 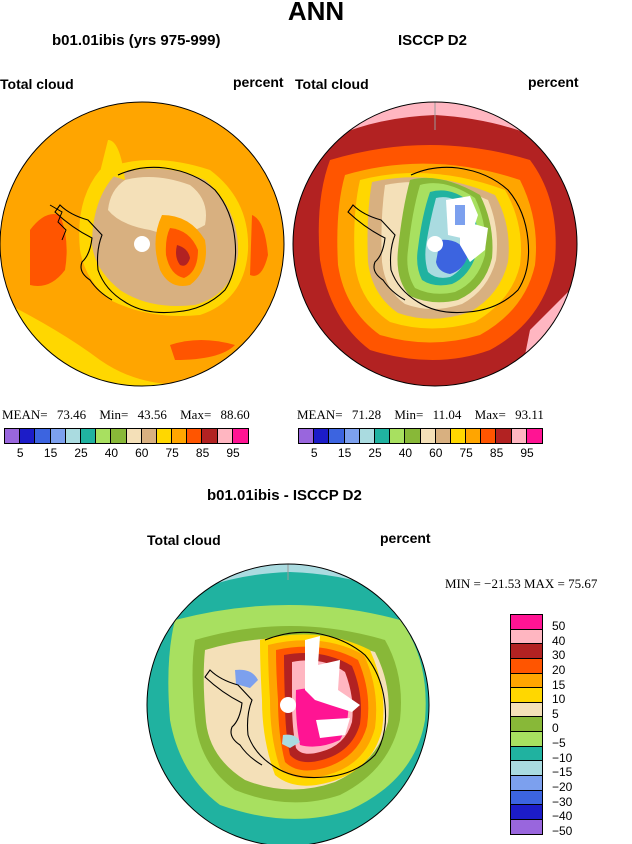 I want to click on panel1-stats: MEAN= 73.46 Min= 43.56 Max= 88.60, so click(x=126, y=415).